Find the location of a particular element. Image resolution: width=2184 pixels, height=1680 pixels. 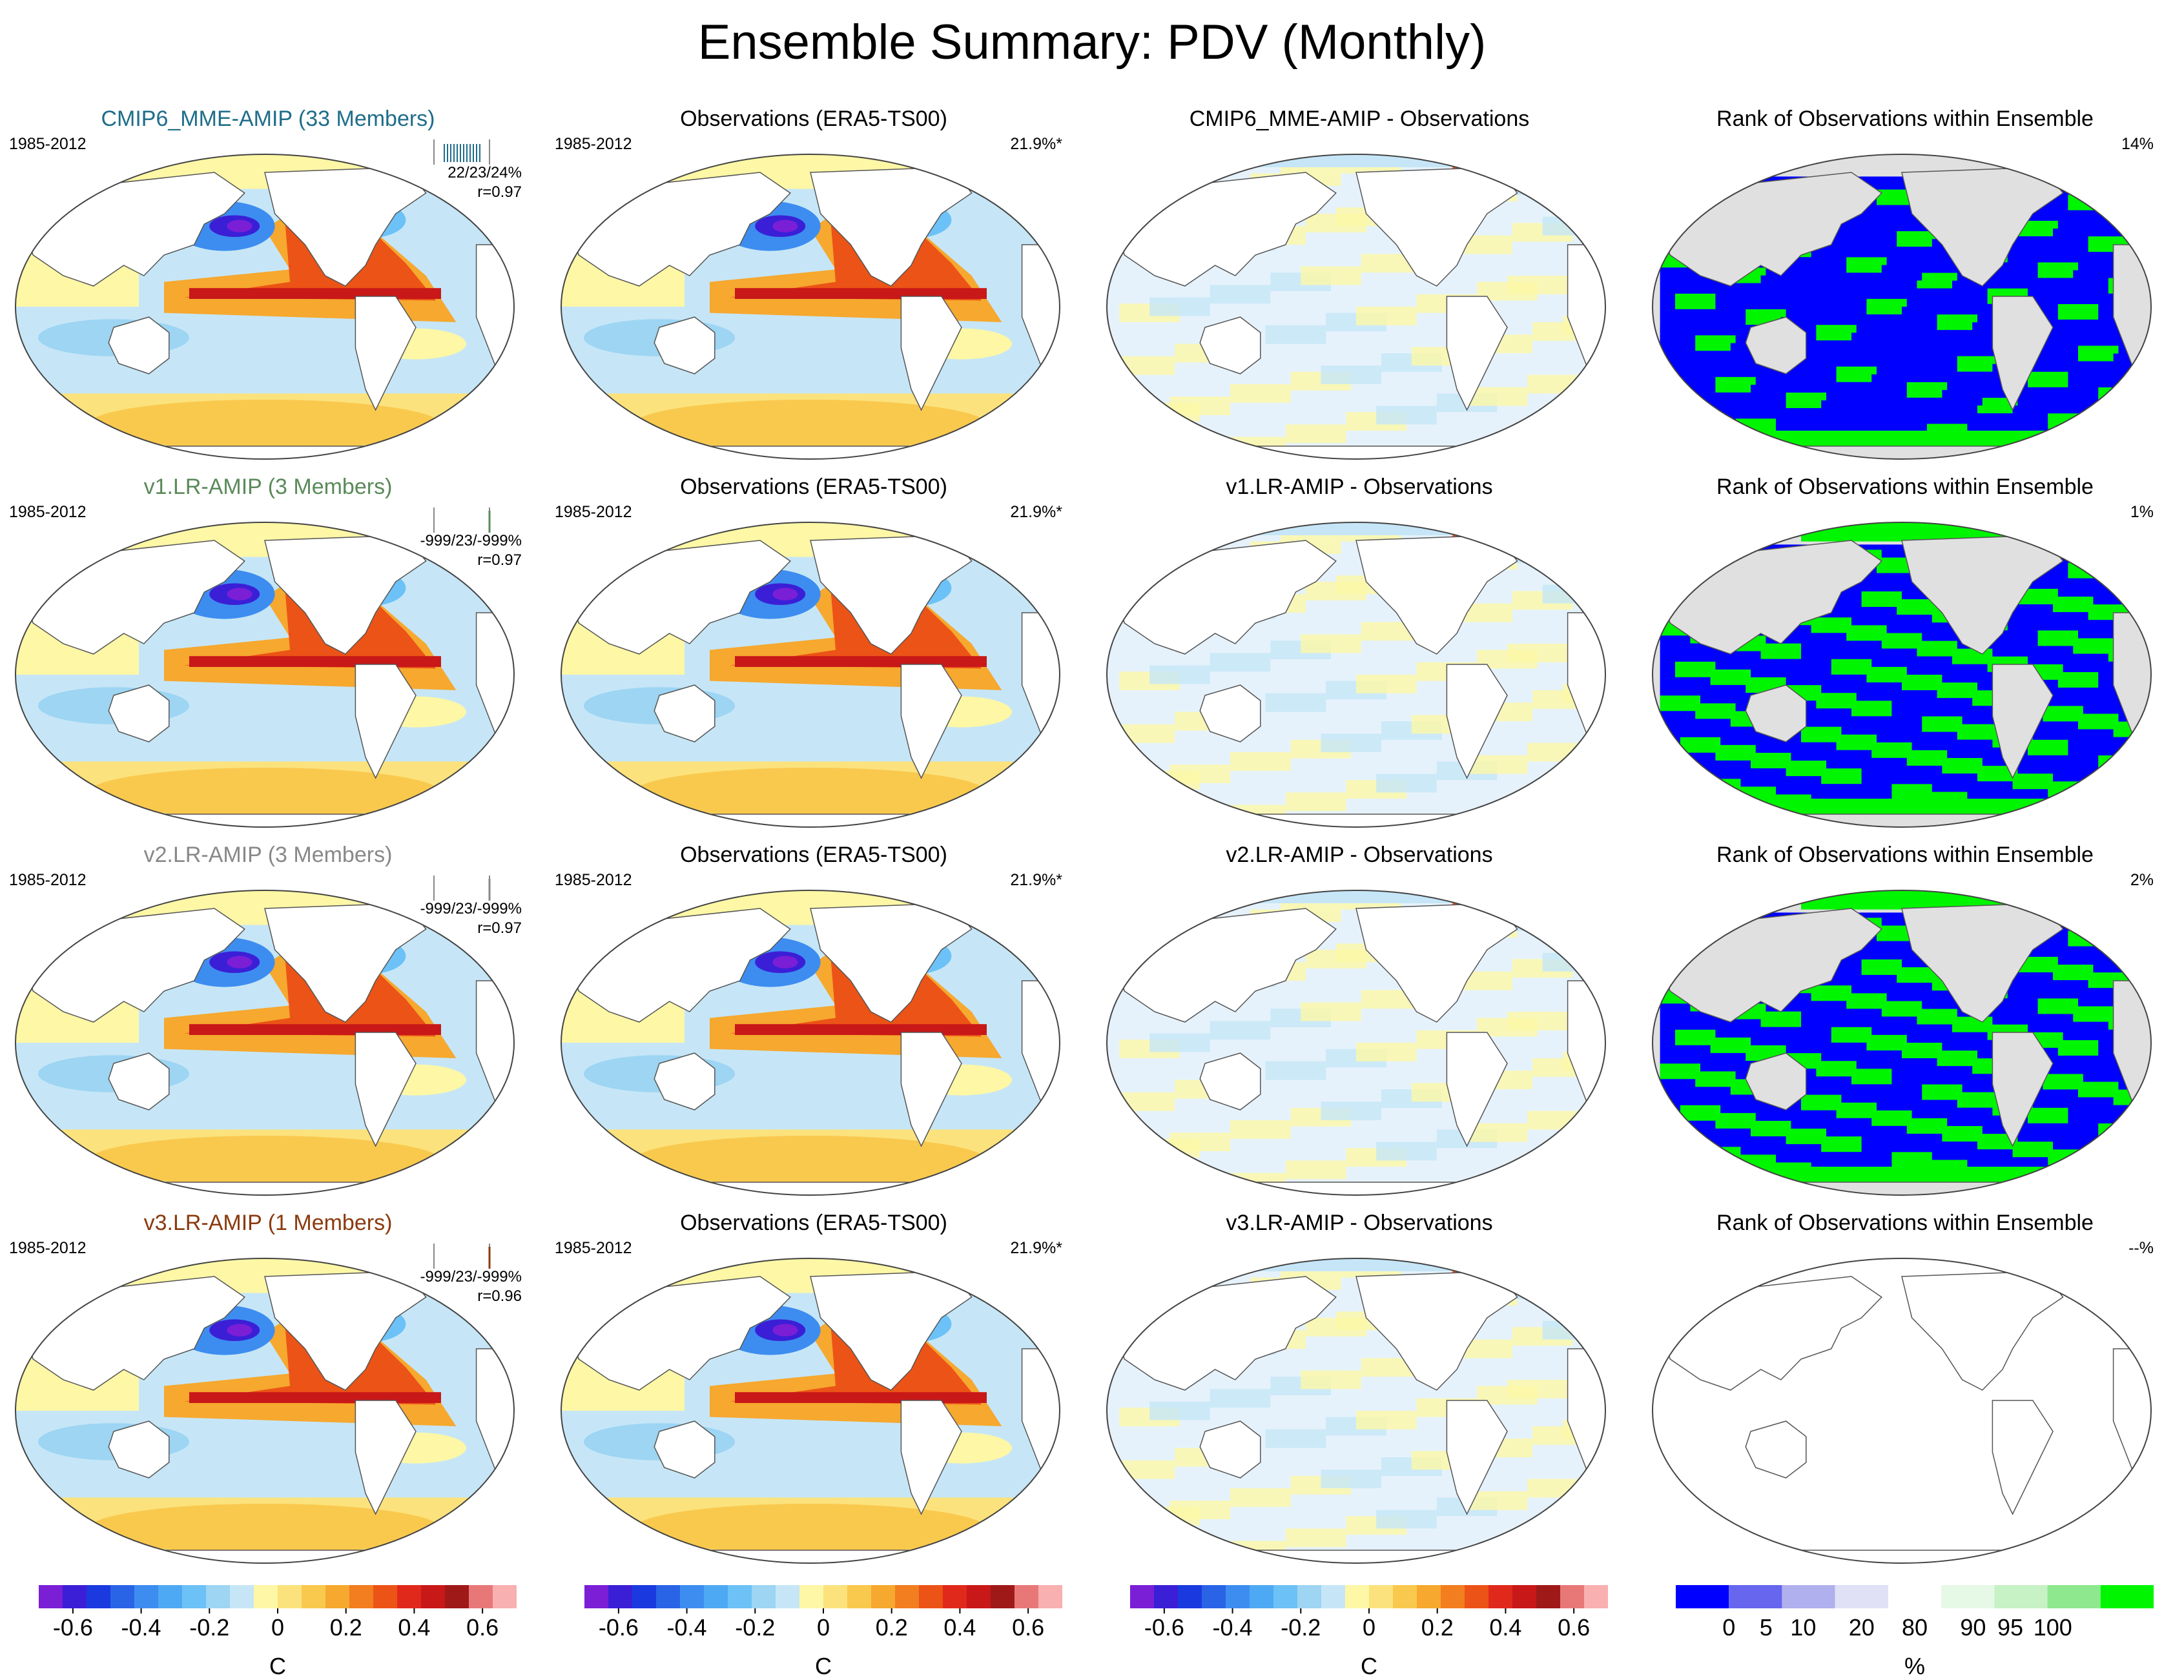

panel-title: Observations (ERA5-TS00) is located at coordinates (813, 487).